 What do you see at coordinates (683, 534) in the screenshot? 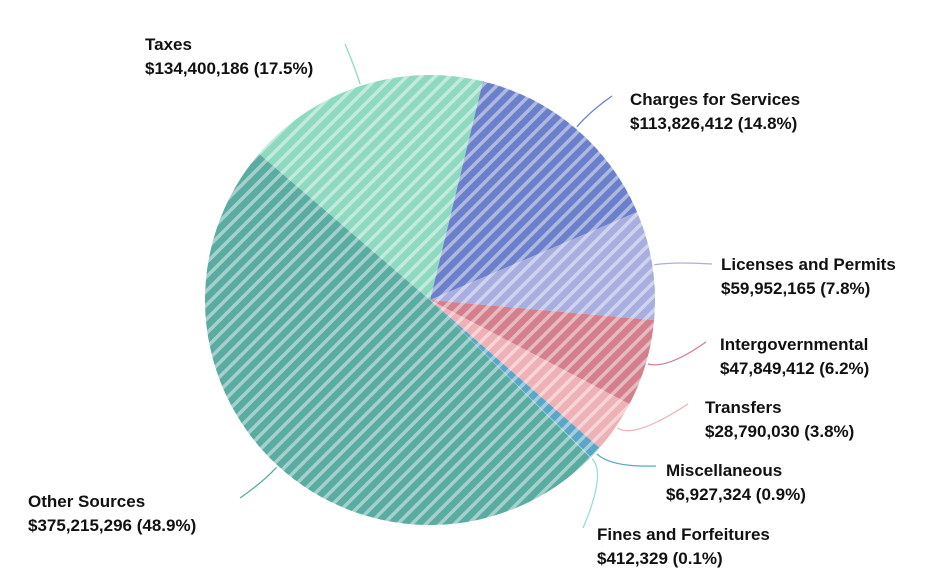
I see `slice-label: Fines and Forfeitures` at bounding box center [683, 534].